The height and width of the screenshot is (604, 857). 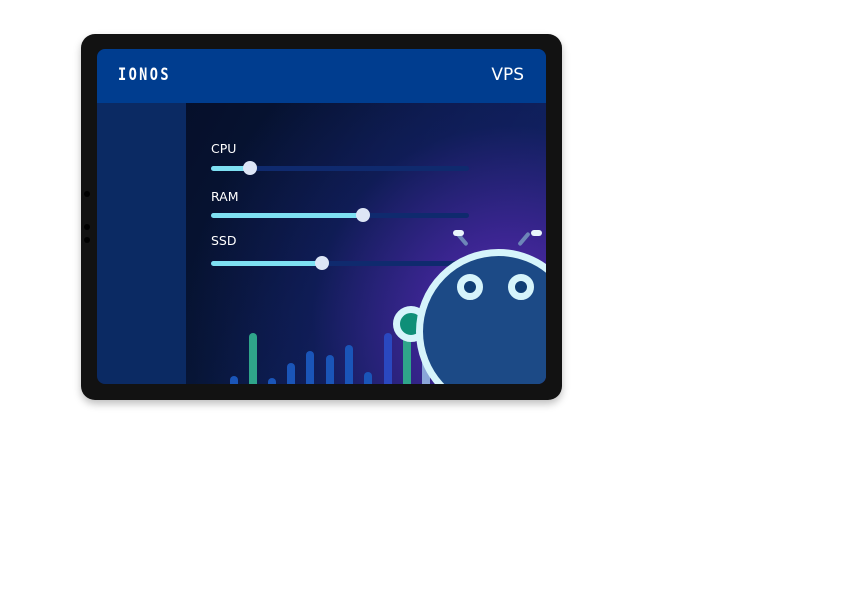 I want to click on robot-head, so click(x=481, y=316).